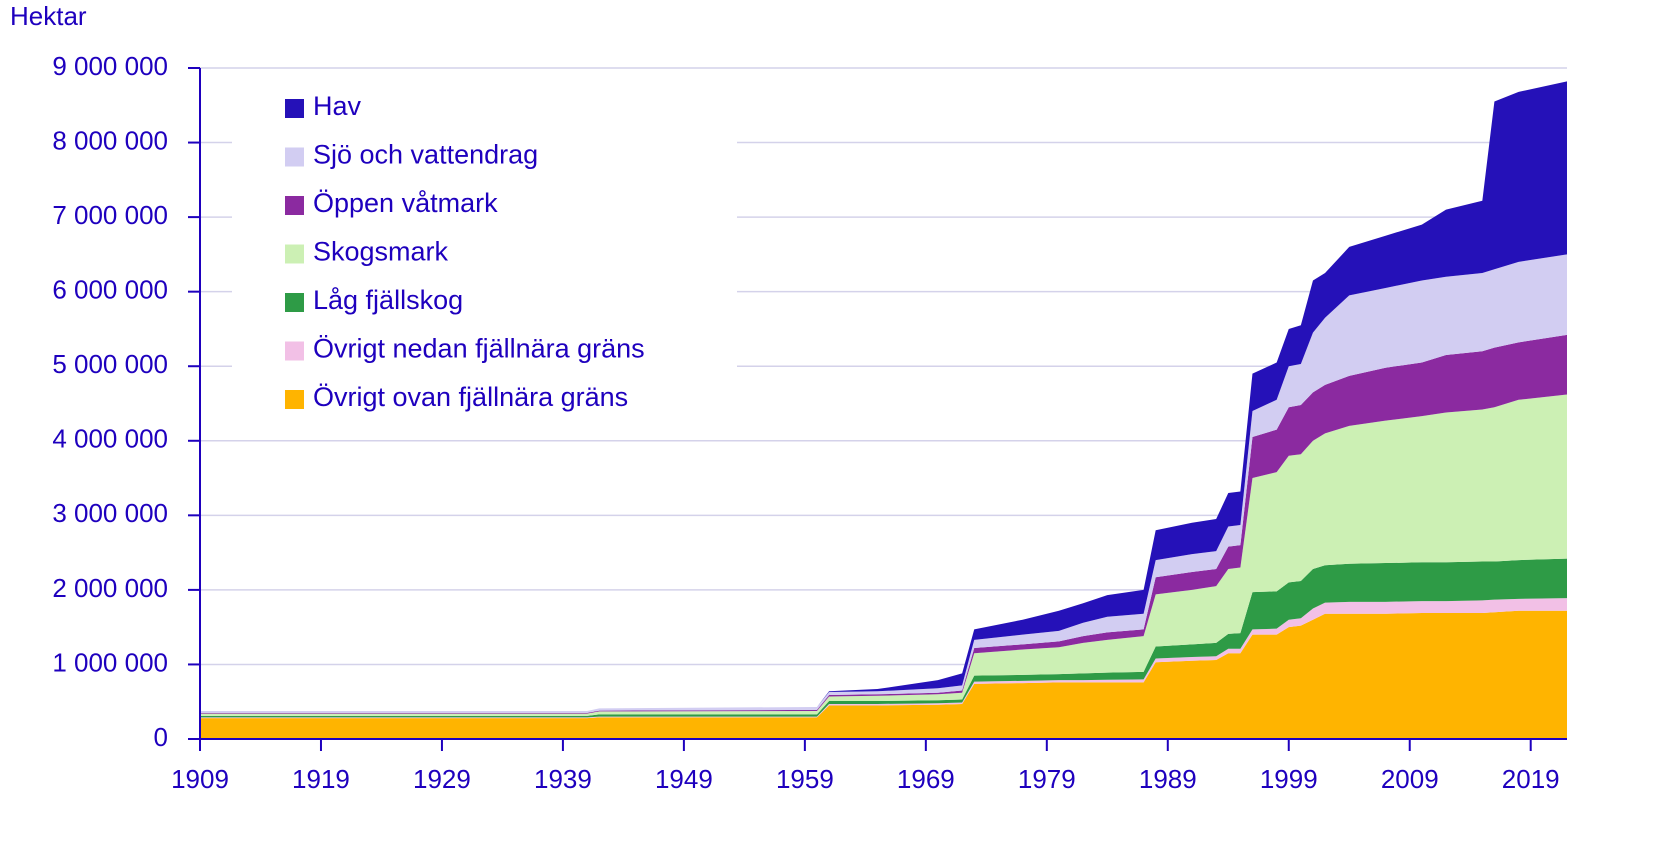  What do you see at coordinates (563, 779) in the screenshot?
I see `x-tick-label: 1939` at bounding box center [563, 779].